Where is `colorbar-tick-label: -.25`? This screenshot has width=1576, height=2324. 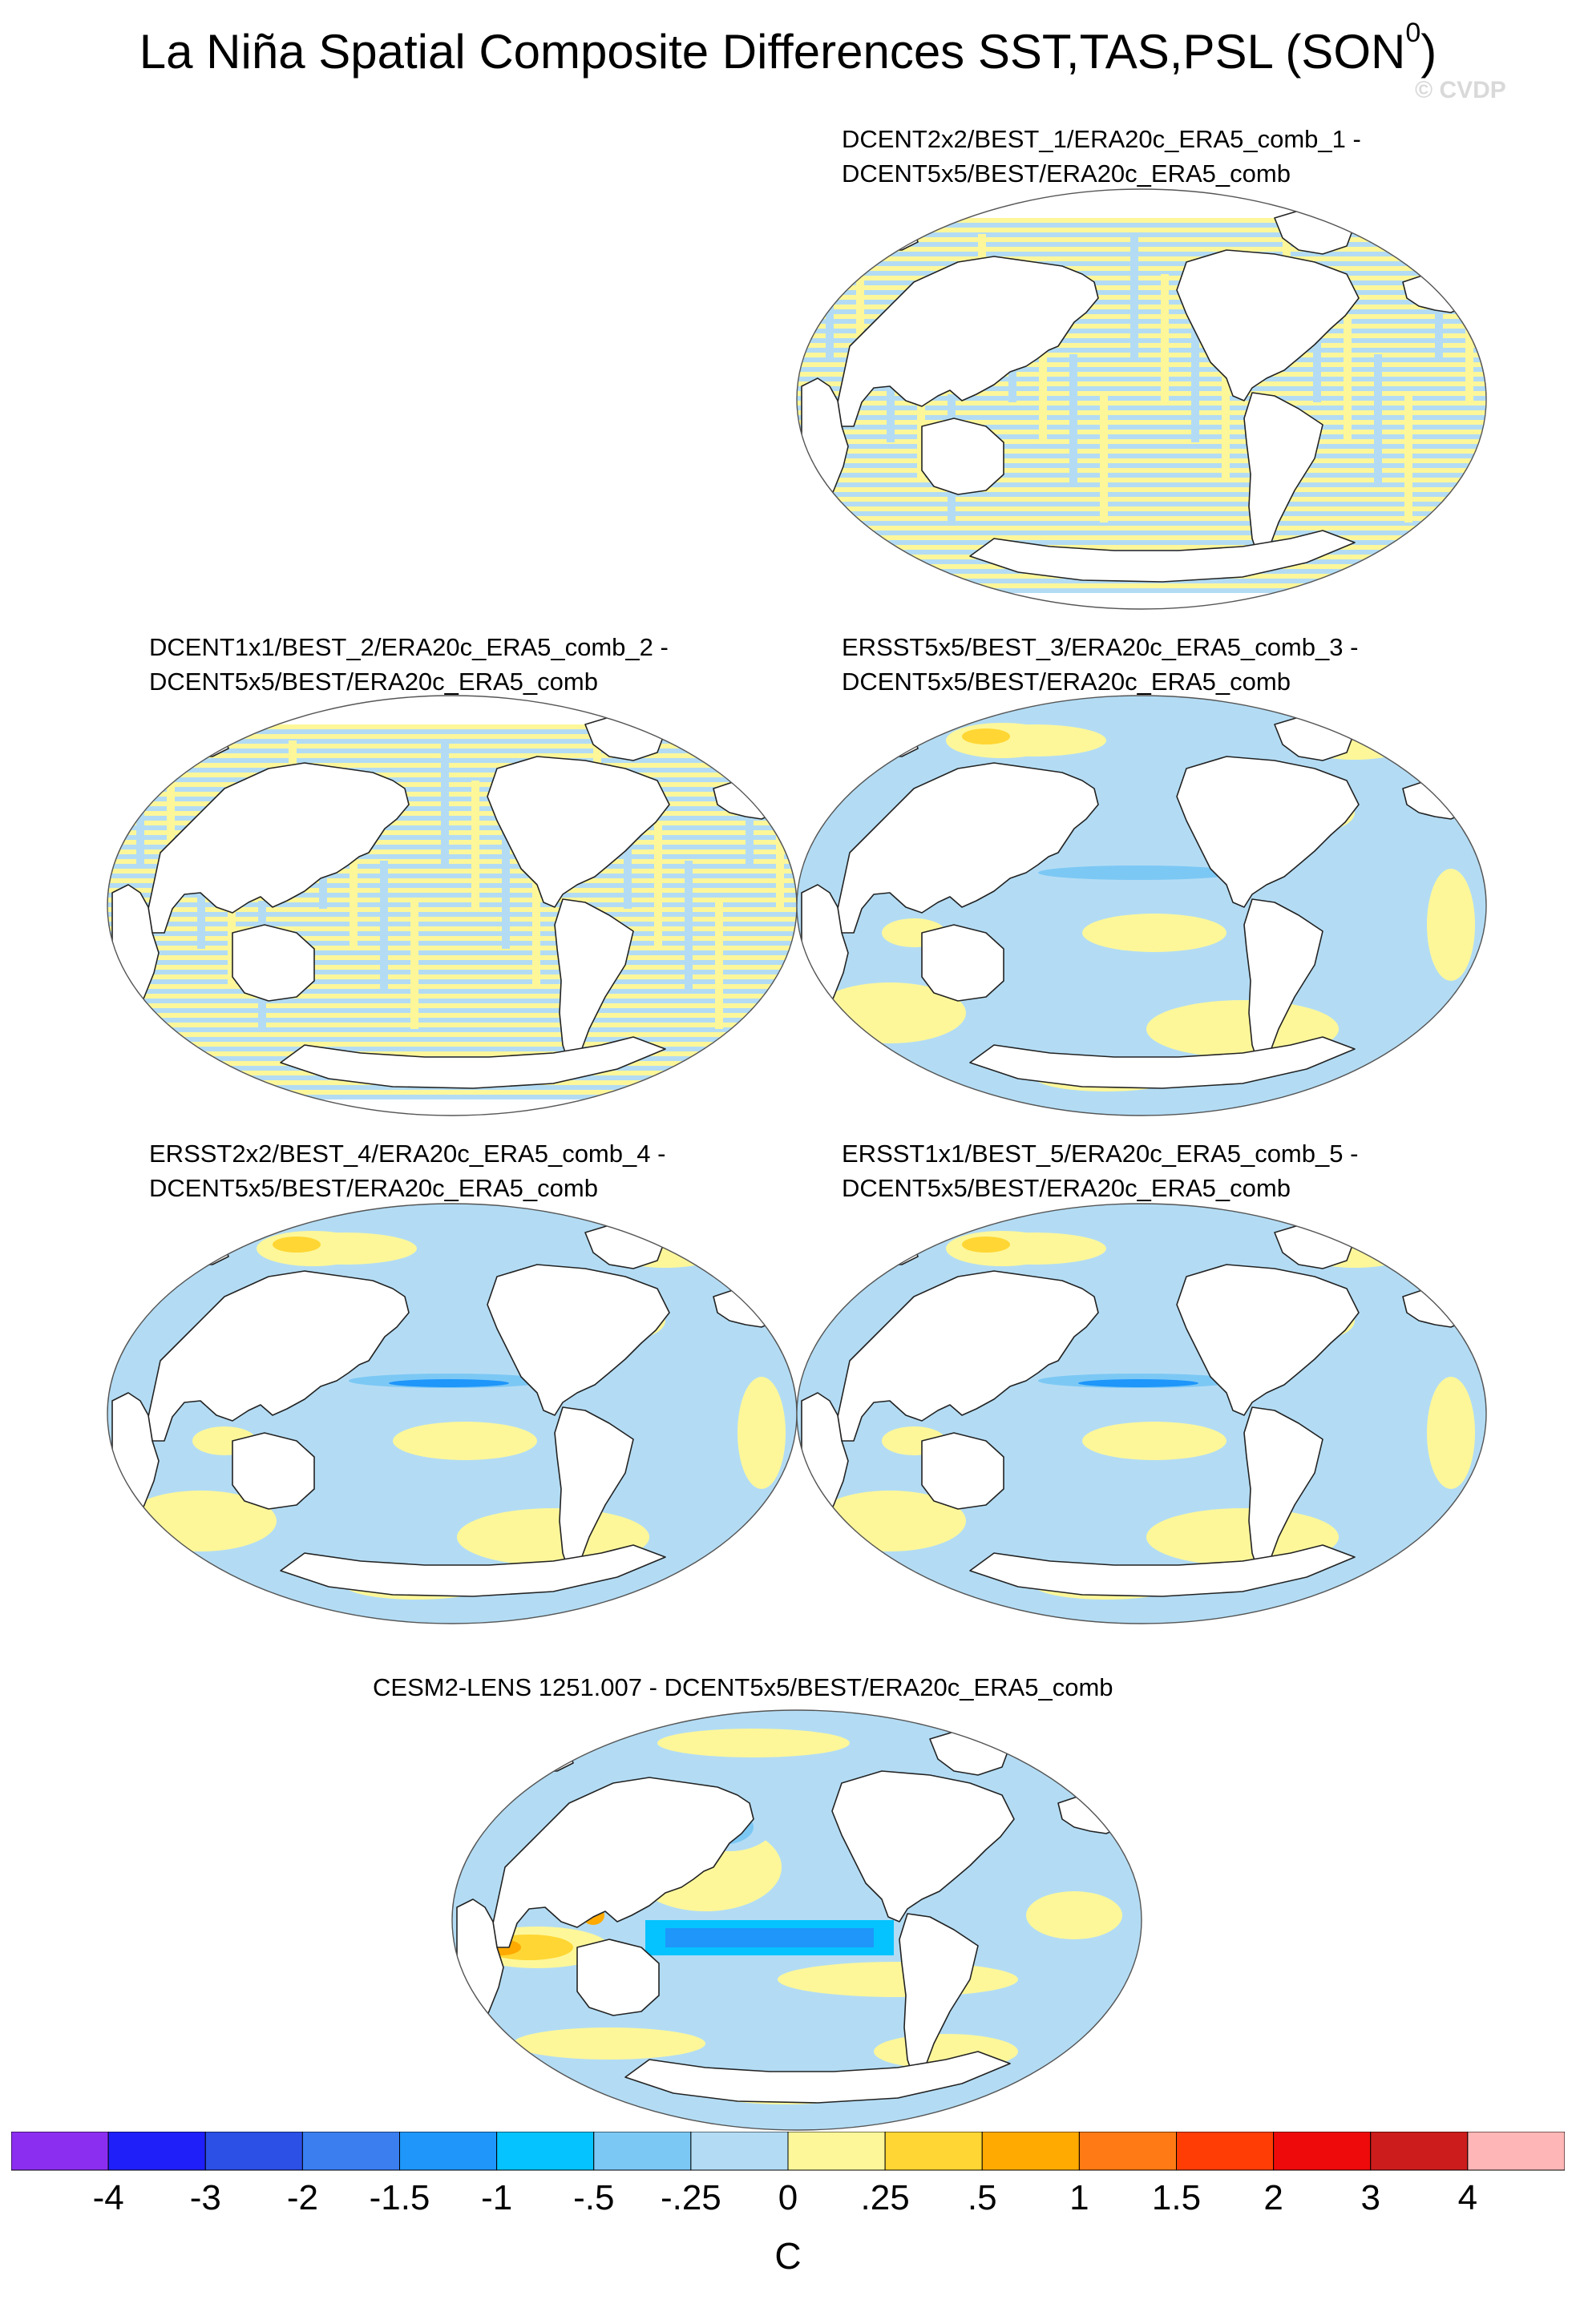
colorbar-tick-label: -.25 is located at coordinates (690, 2197).